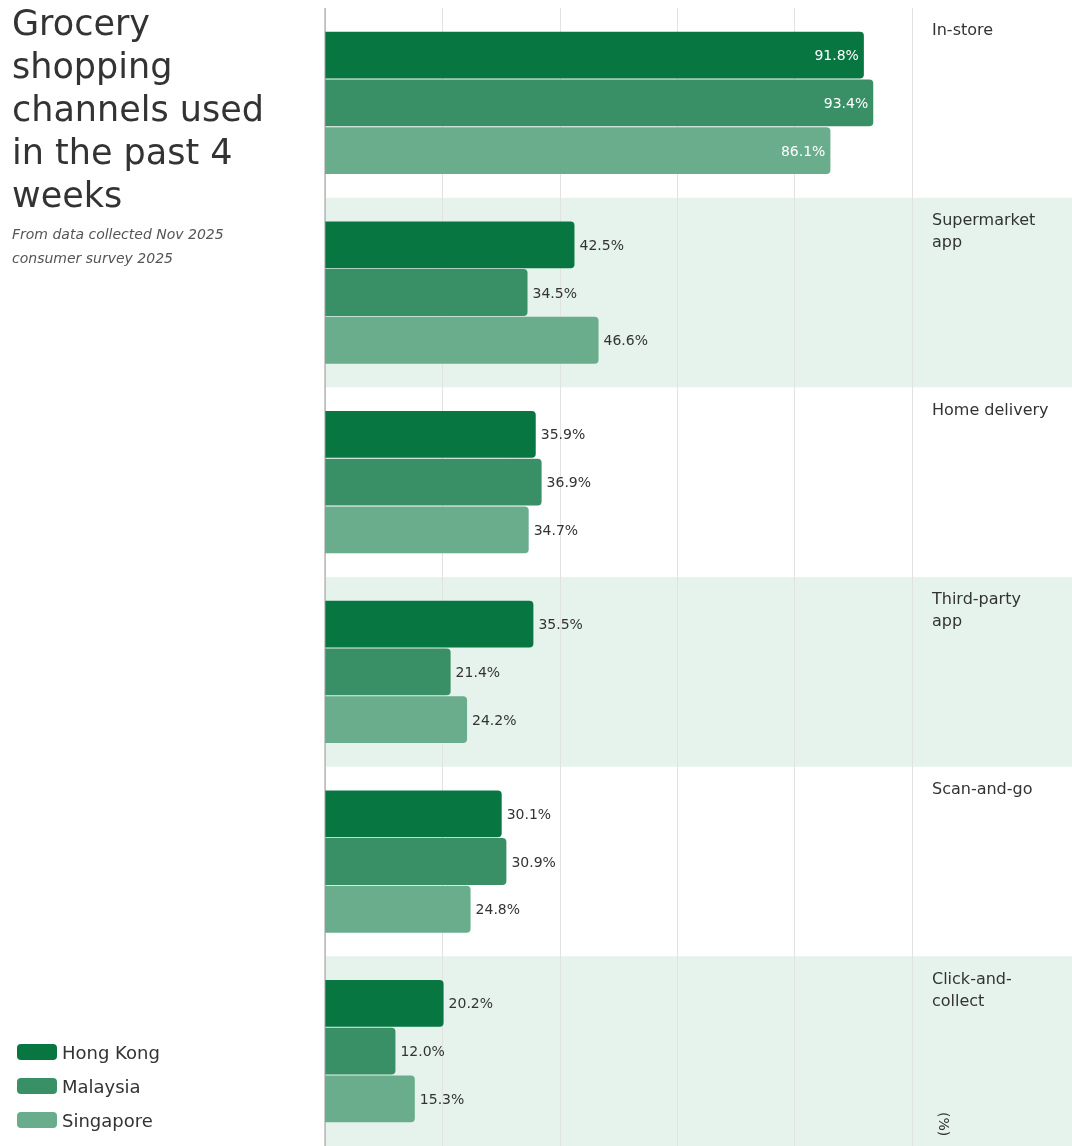 The width and height of the screenshot is (1072, 1146). Describe the element at coordinates (478, 671) in the screenshot. I see `data-label: 21.4%` at that location.